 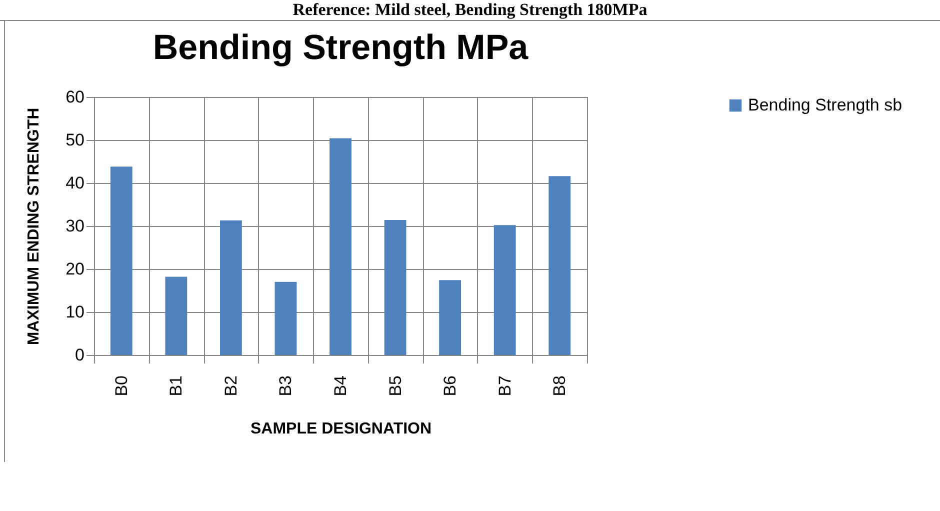 What do you see at coordinates (121, 386) in the screenshot?
I see `x-tick-label: B0` at bounding box center [121, 386].